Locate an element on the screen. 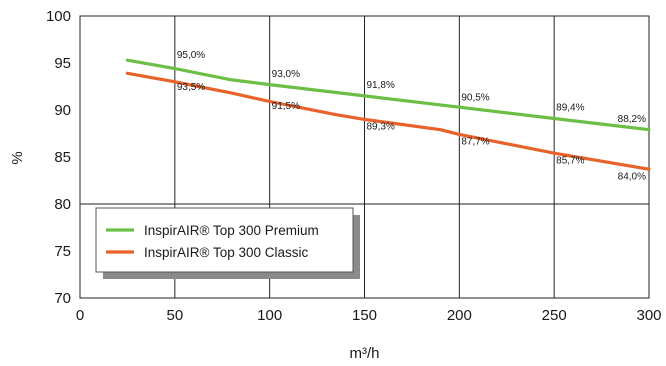 The image size is (666, 366). y-tick-label: 75 is located at coordinates (62, 251).